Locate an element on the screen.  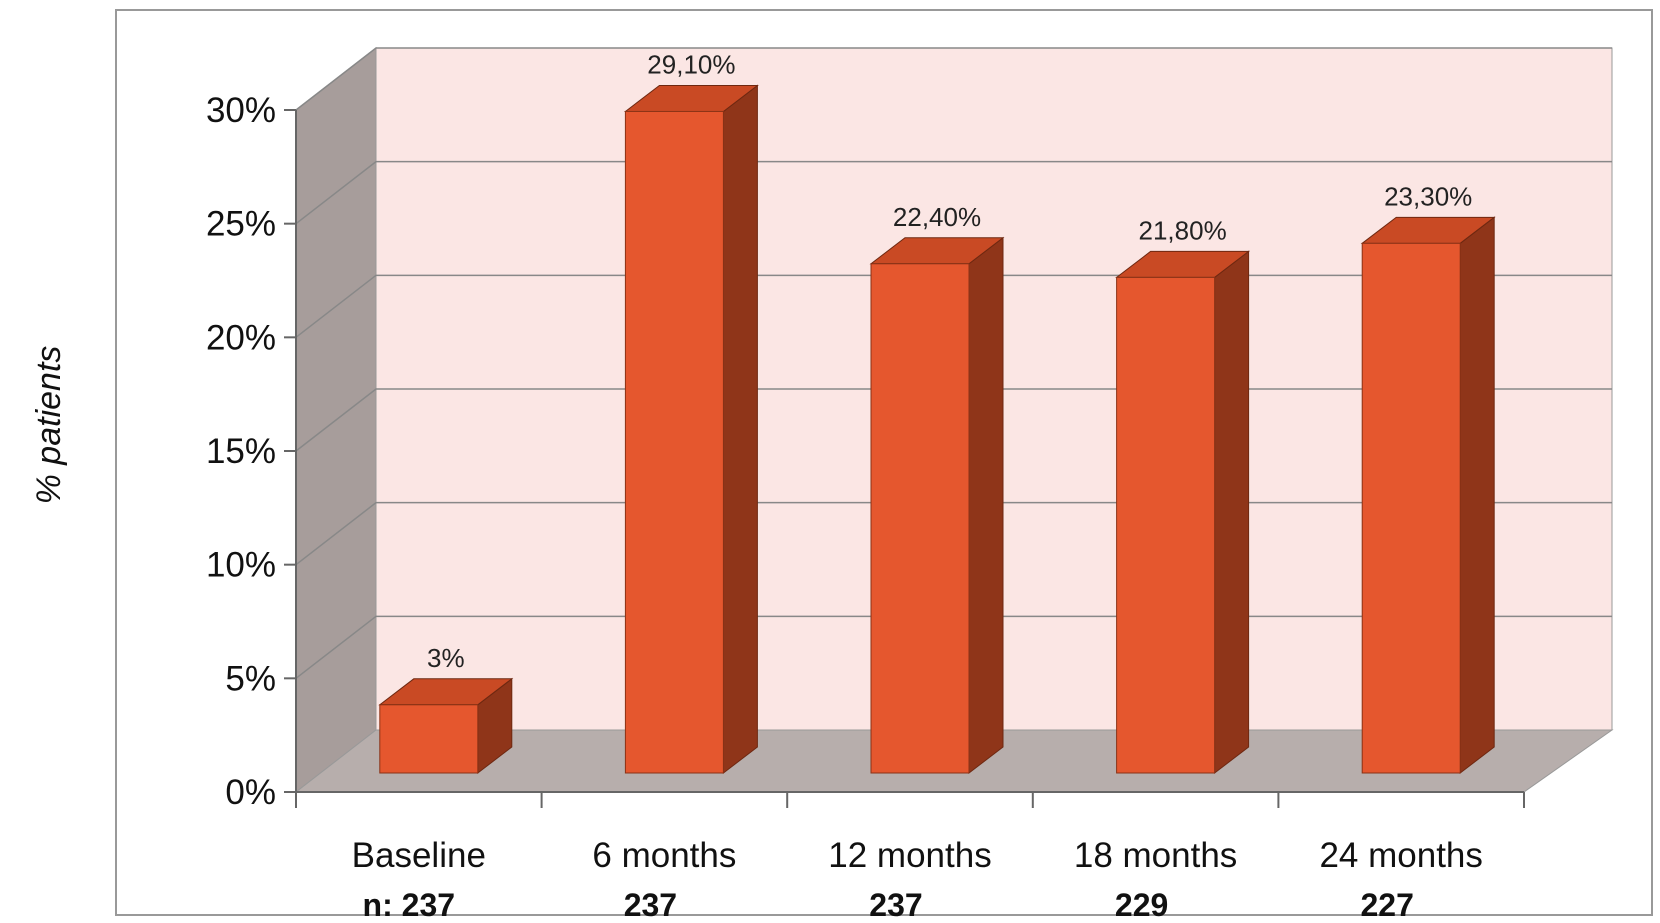
n-label: n: 237 is located at coordinates (409, 905).